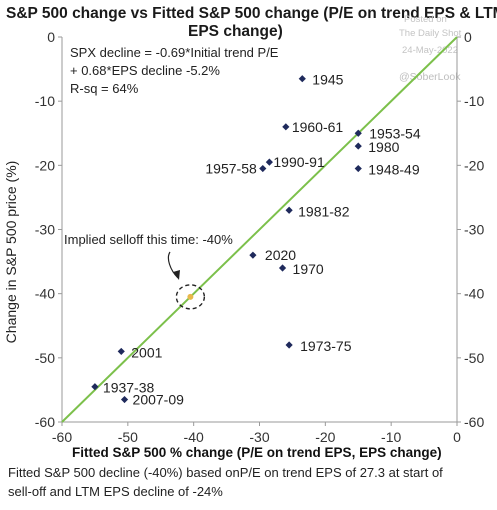 This screenshot has height=510, width=497. Describe the element at coordinates (474, 101) in the screenshot. I see `y-tick-label-right: -10` at that location.